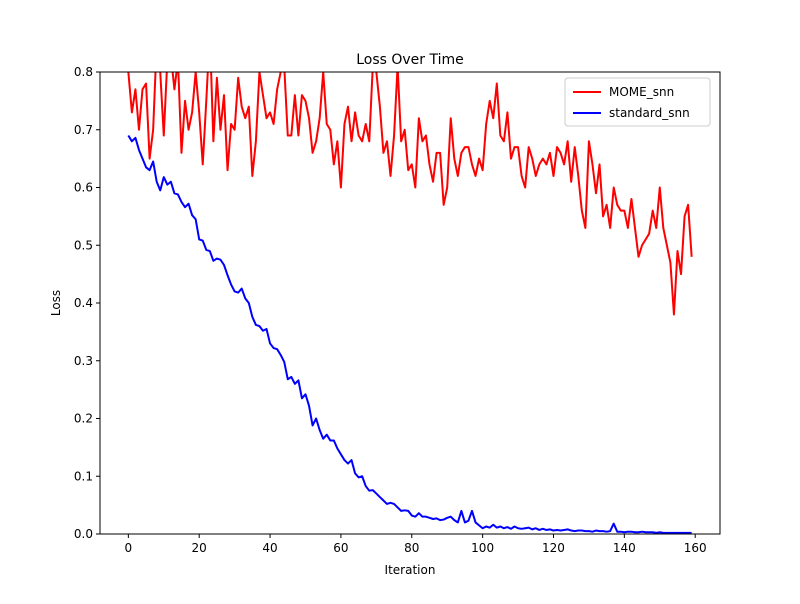 The width and height of the screenshot is (800, 604). I want to click on x-tick-label: 120, so click(553, 548).